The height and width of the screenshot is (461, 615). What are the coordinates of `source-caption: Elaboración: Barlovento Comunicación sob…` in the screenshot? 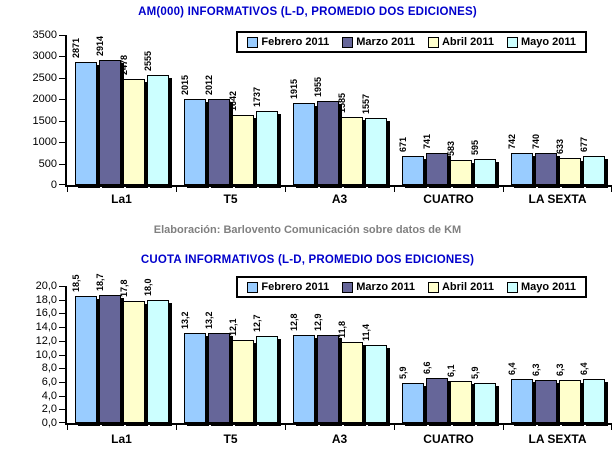 It's located at (307, 230).